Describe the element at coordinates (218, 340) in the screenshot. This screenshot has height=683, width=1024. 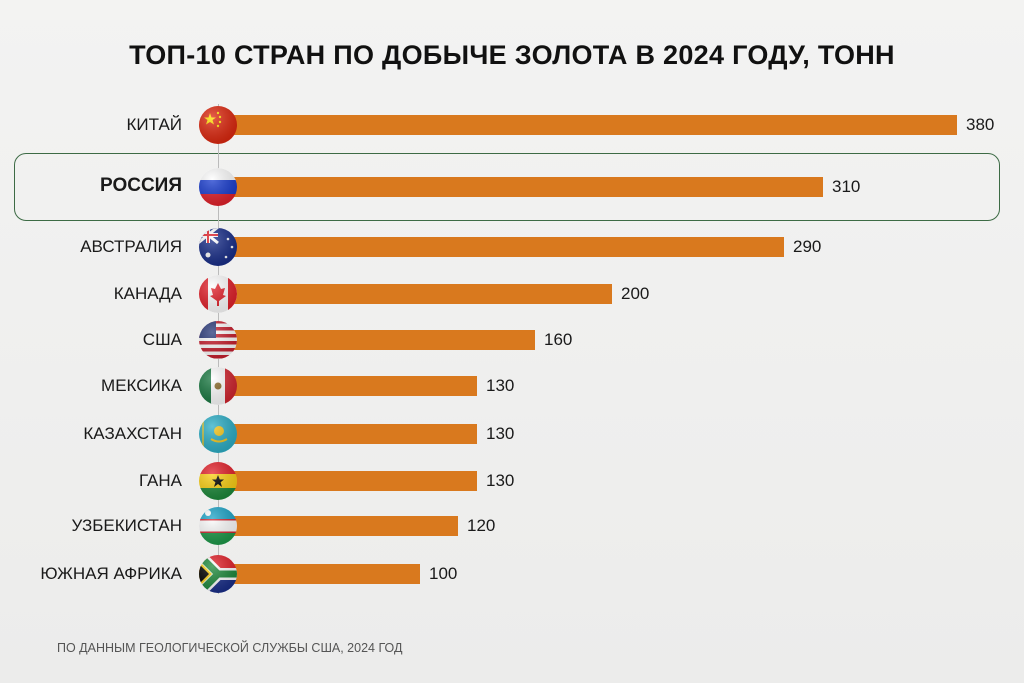
I see `flag-usa-icon` at that location.